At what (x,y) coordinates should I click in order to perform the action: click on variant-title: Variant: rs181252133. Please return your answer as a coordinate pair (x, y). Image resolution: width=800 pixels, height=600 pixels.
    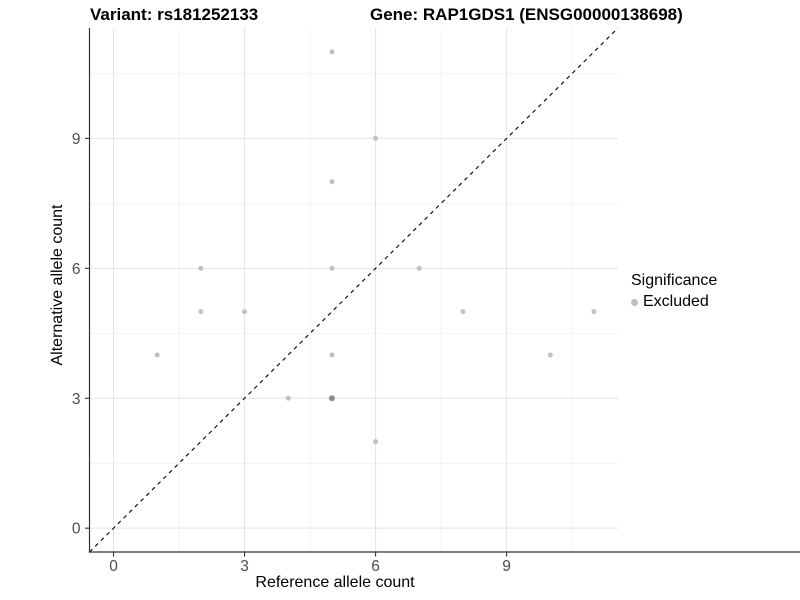
    Looking at the image, I should click on (174, 14).